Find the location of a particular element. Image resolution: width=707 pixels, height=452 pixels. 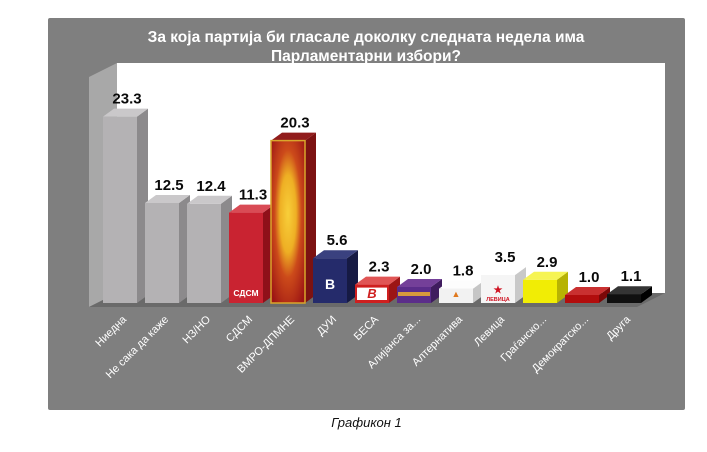

bar-value-label: 5.6 is located at coordinates (337, 240).